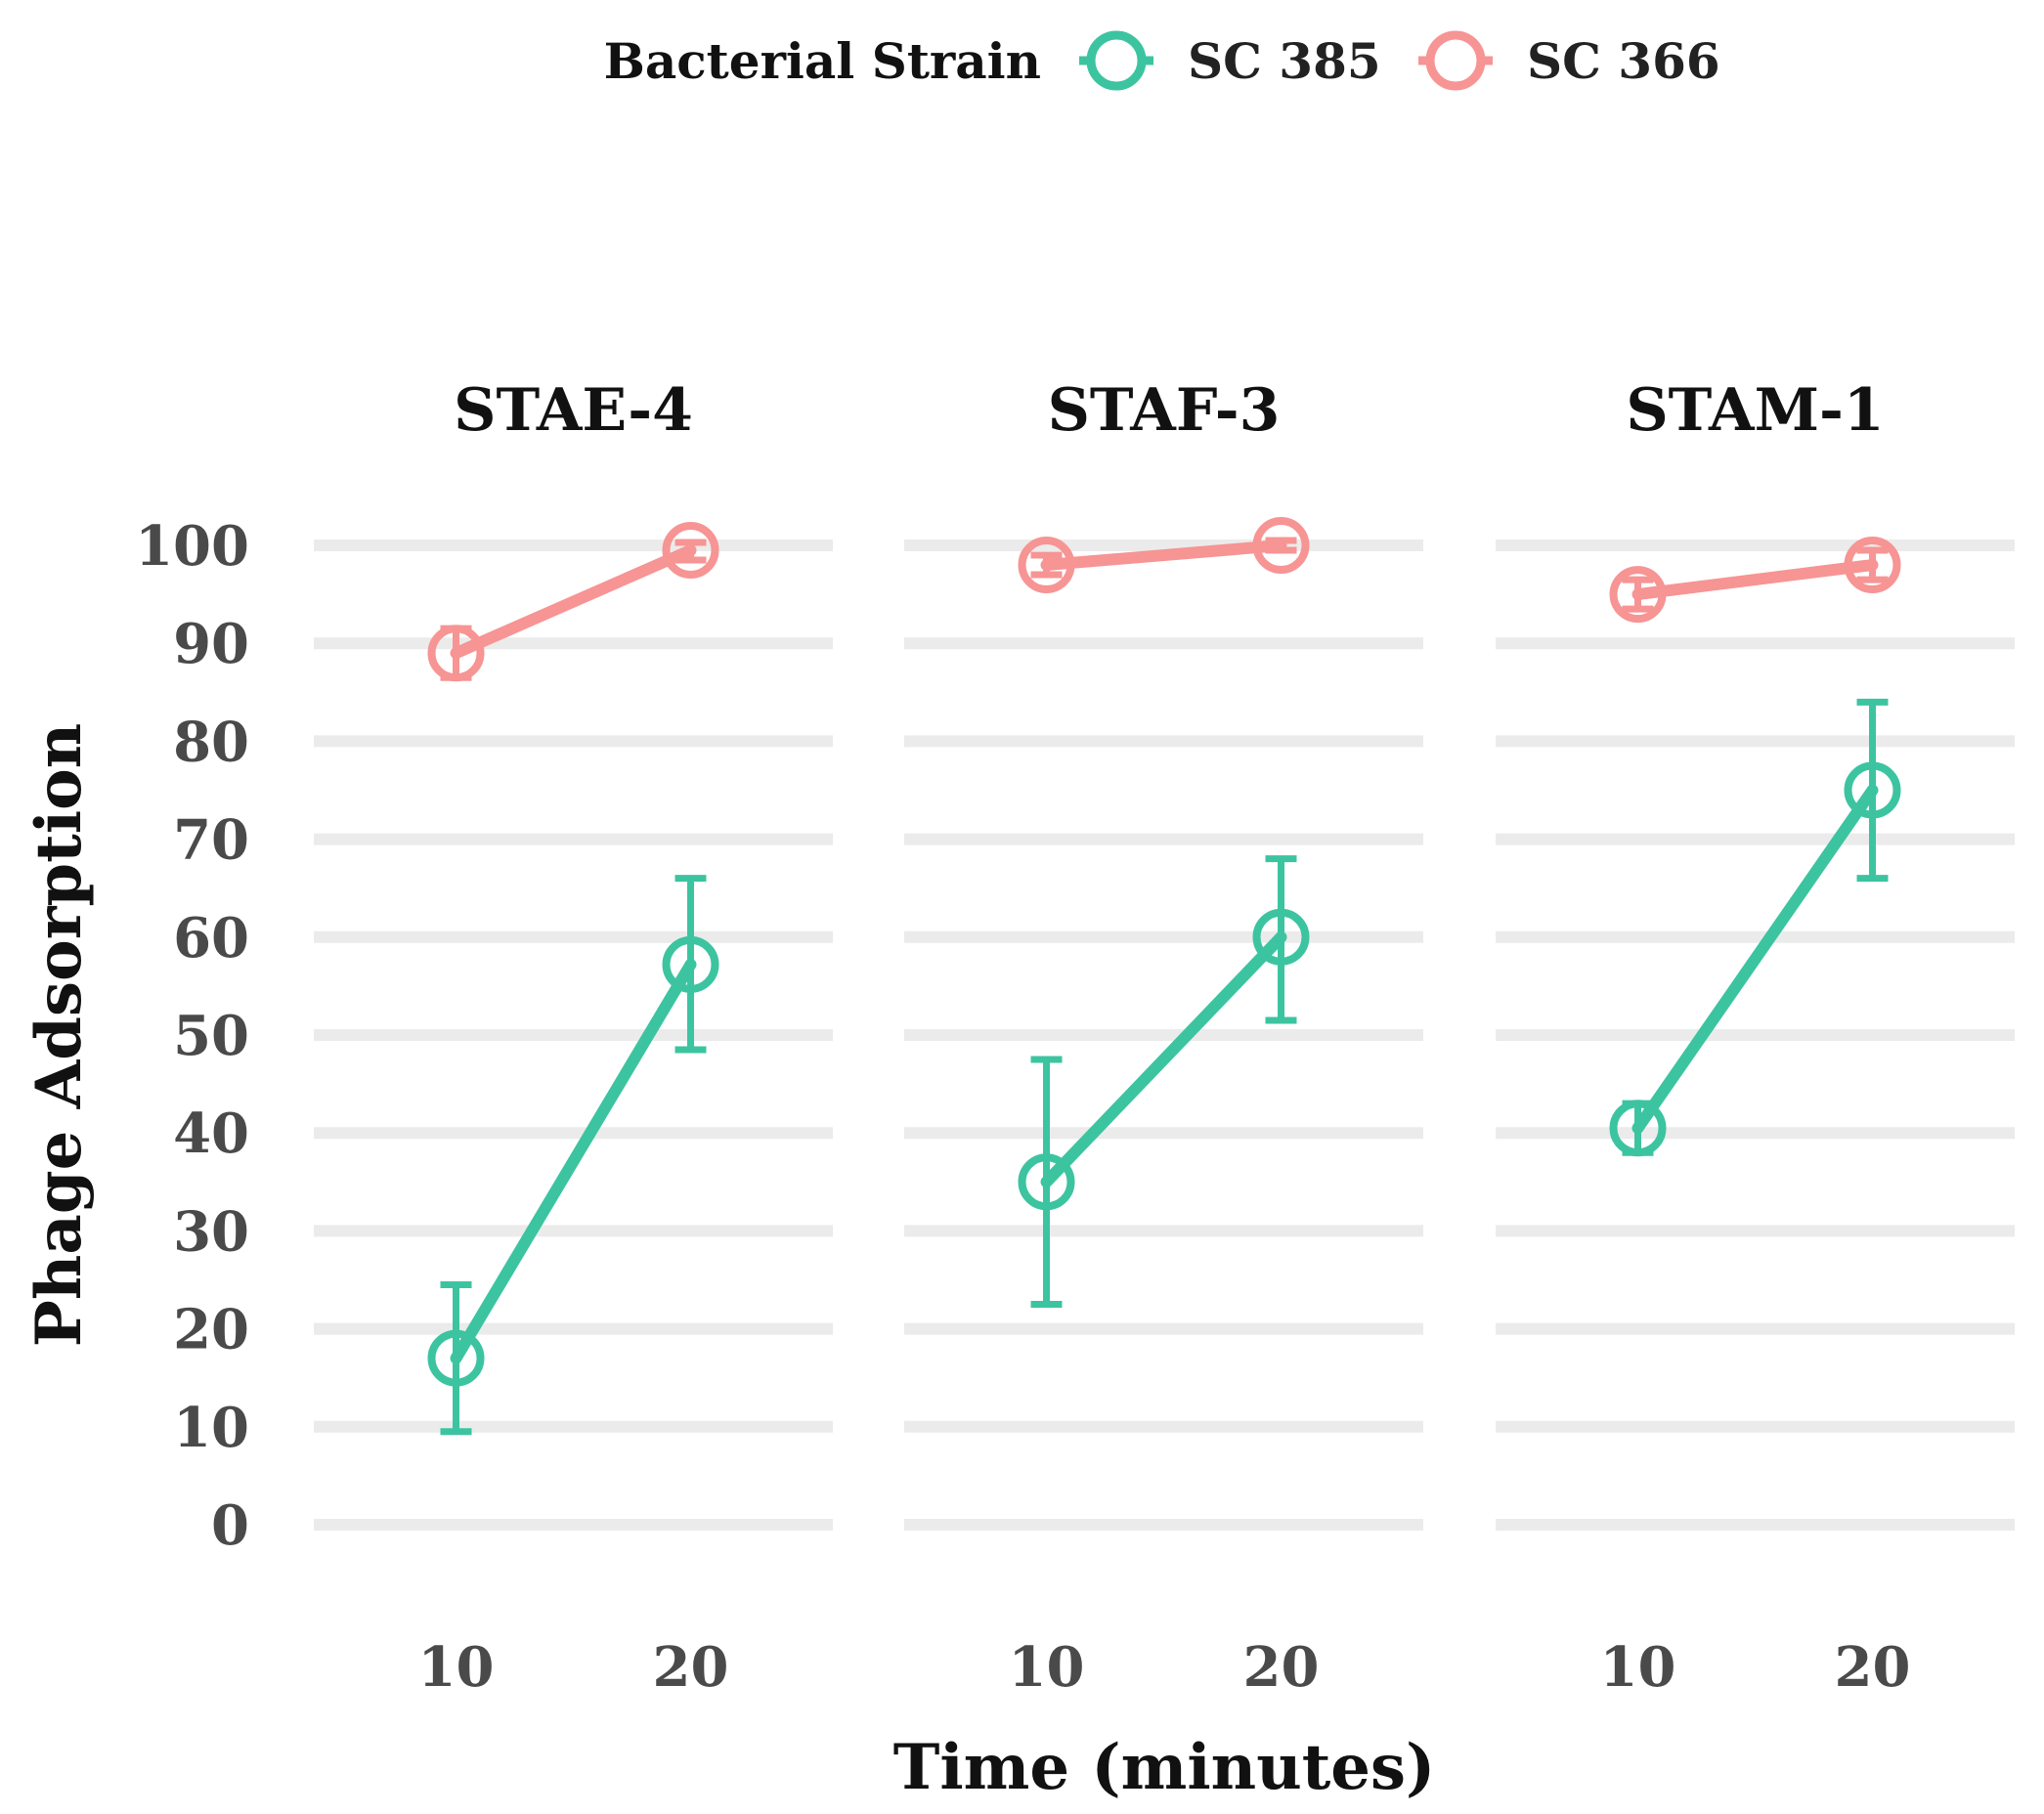 The image size is (2044, 1814). What do you see at coordinates (211, 1133) in the screenshot?
I see `y-tick-label-40: 40` at bounding box center [211, 1133].